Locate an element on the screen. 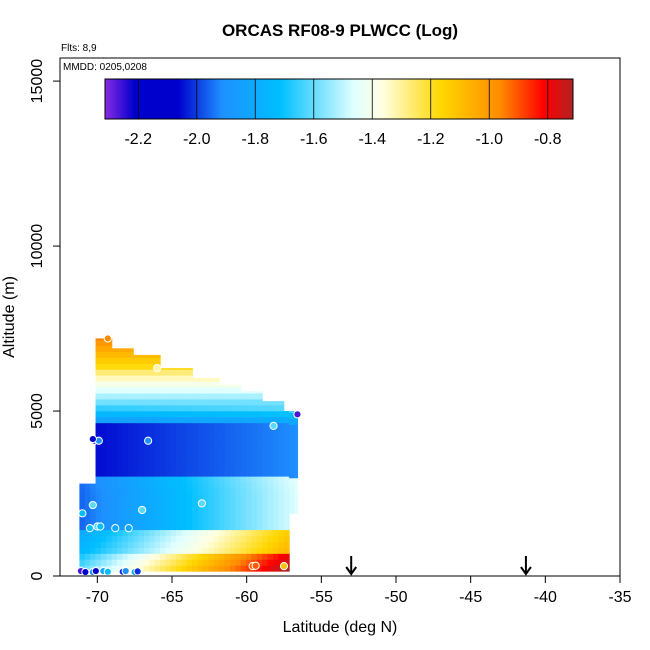 This screenshot has height=650, width=650. colorbar-tick-label: -2.0 is located at coordinates (197, 139).